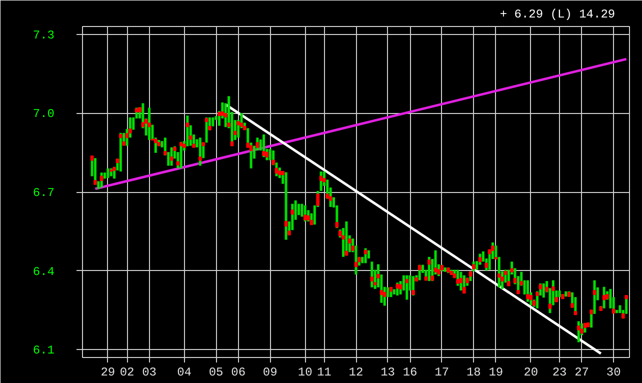 The width and height of the screenshot is (642, 383). What do you see at coordinates (43, 114) in the screenshot?
I see `y-tick-label: 7.0` at bounding box center [43, 114].